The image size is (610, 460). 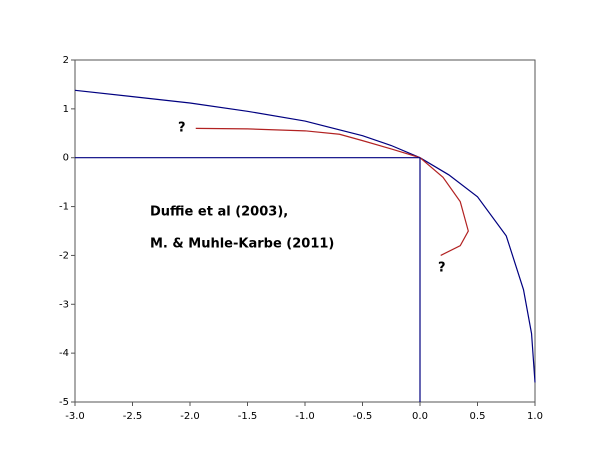 I want to click on x-tick-label: -2.5, so click(x=133, y=416).